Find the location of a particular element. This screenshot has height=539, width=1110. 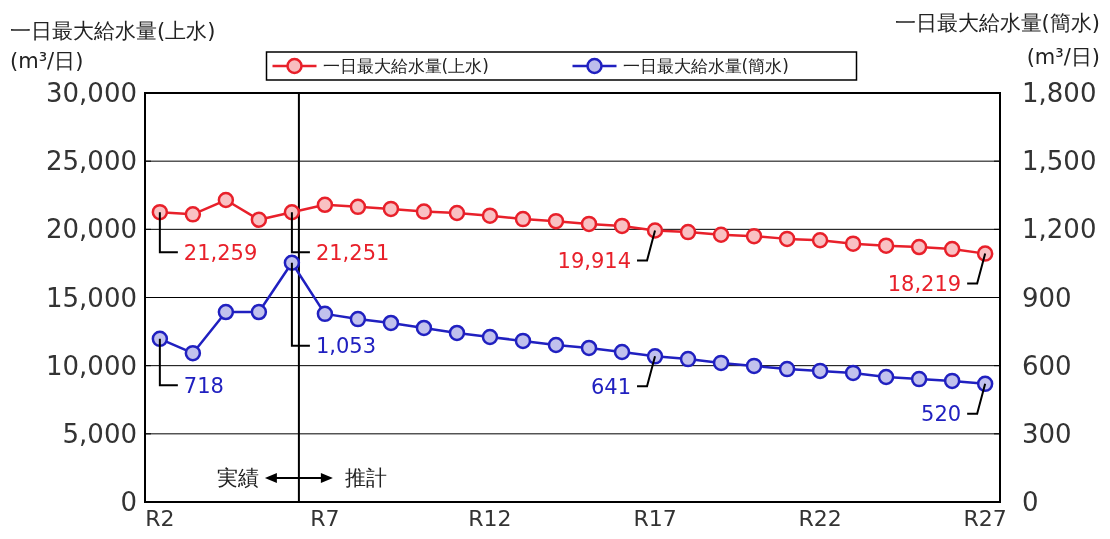

y-tick-label: 15,000 is located at coordinates (91, 297).